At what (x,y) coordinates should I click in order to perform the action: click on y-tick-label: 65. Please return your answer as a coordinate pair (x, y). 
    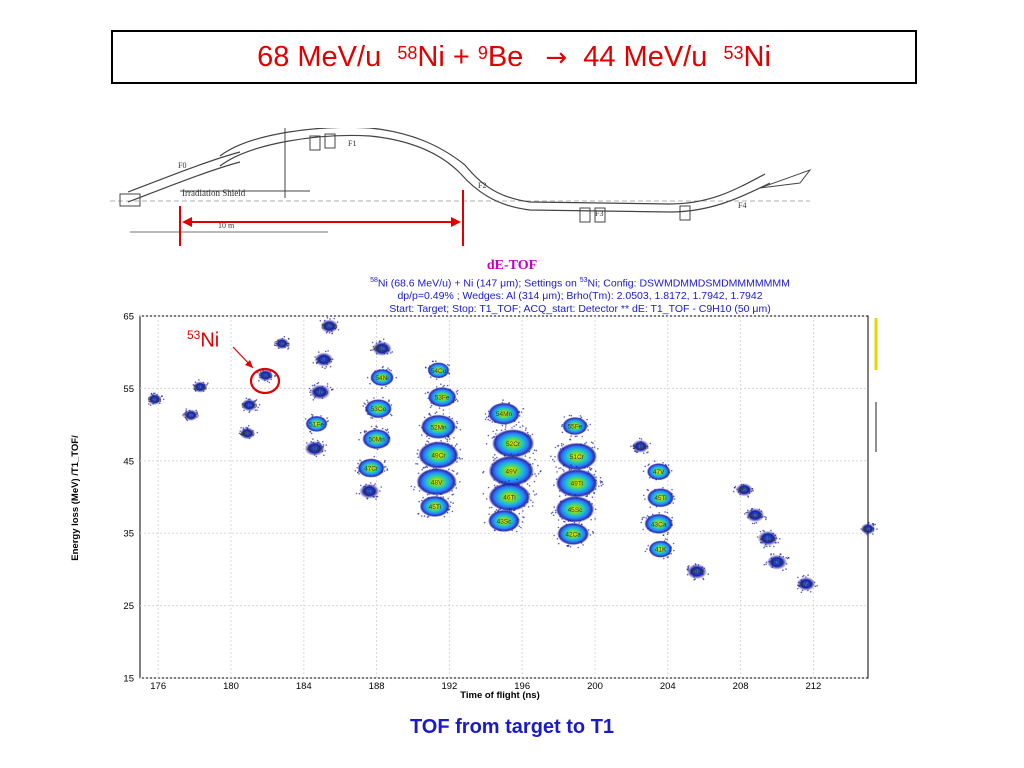
    Looking at the image, I should click on (128, 317).